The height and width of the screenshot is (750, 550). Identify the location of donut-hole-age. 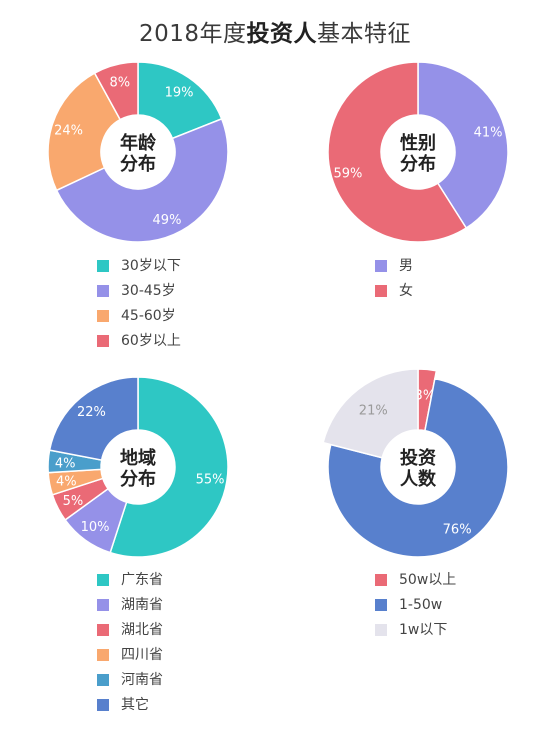
(138, 152).